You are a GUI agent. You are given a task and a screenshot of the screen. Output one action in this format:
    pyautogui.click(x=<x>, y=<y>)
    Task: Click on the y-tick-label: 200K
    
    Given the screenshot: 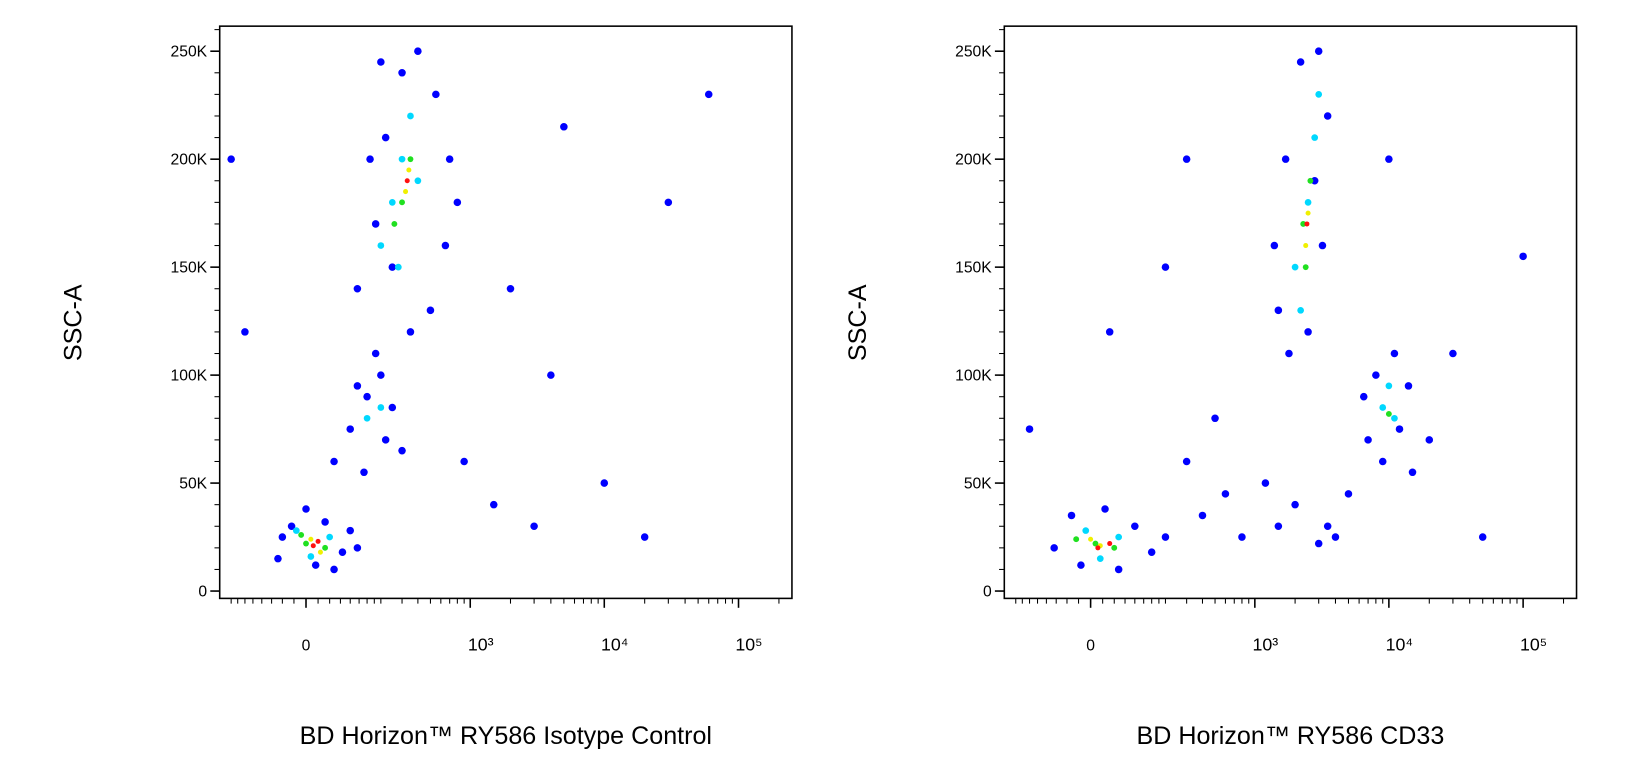 What is the action you would take?
    pyautogui.click(x=189, y=159)
    